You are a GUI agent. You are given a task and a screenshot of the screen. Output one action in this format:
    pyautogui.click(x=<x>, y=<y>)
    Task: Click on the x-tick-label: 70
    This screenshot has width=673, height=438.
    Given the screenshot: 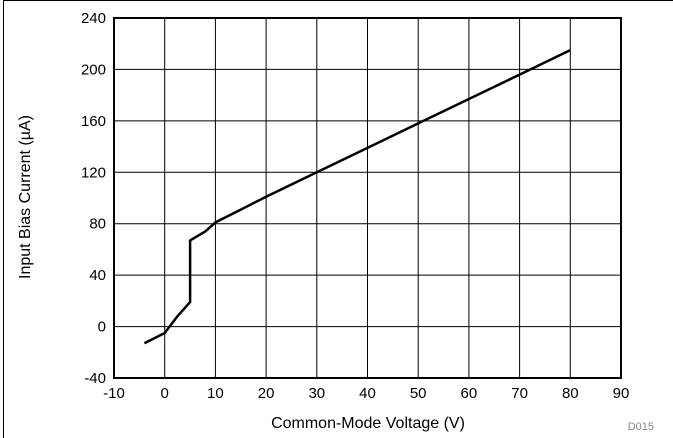 What is the action you would take?
    pyautogui.click(x=519, y=393)
    